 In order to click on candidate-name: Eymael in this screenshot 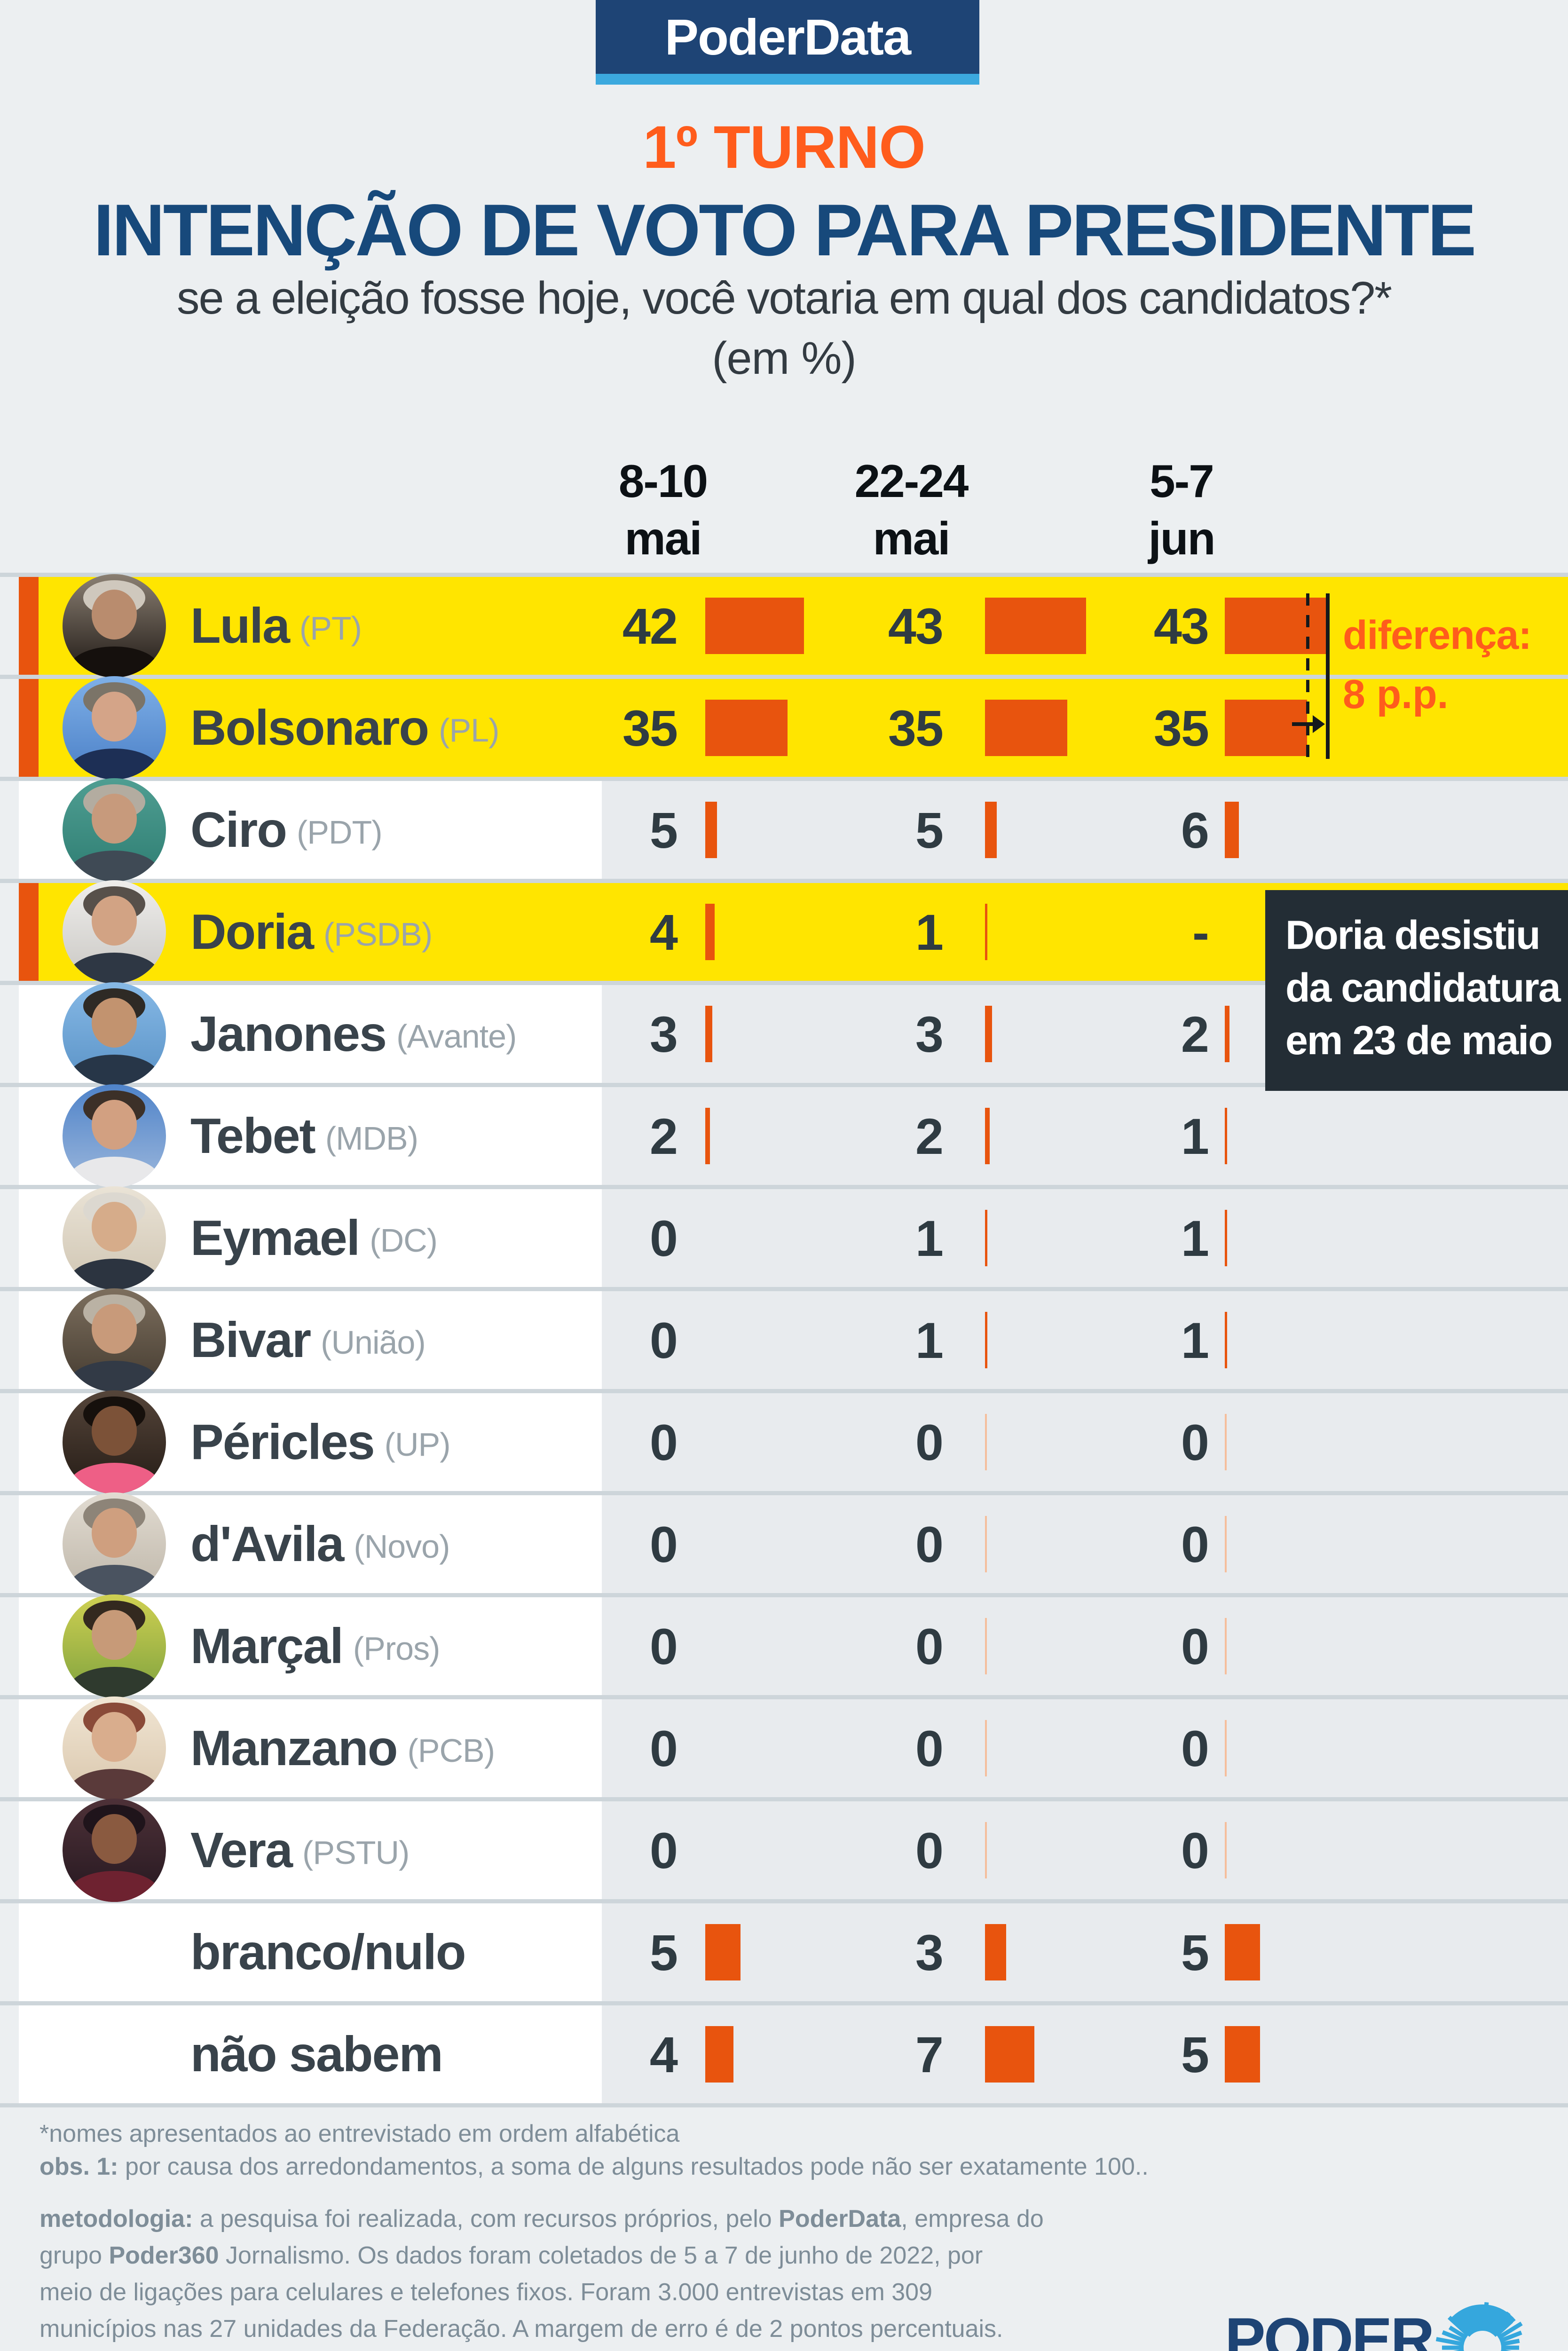, I will do `click(275, 1238)`.